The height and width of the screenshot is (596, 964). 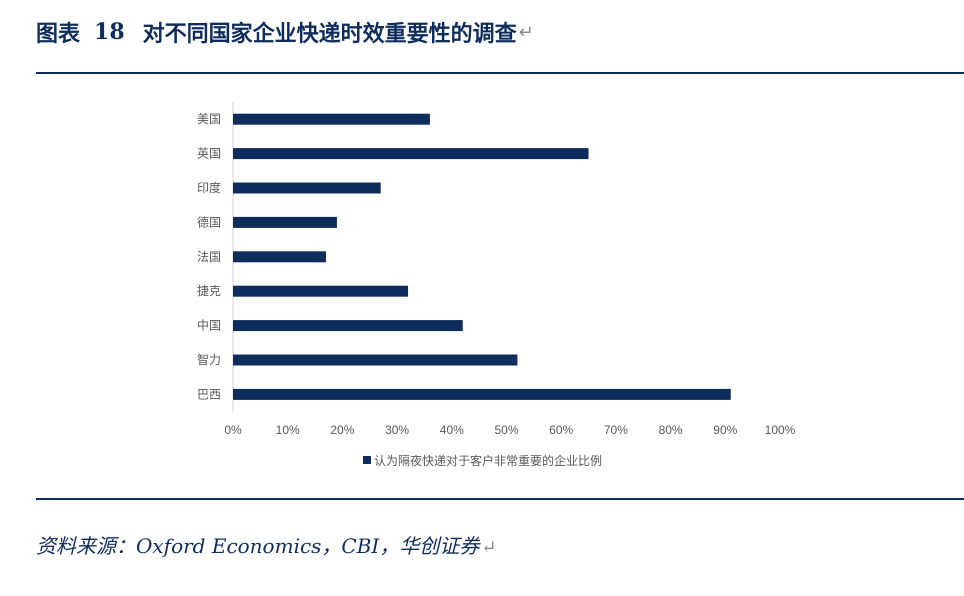 I want to click on x-tick-label: 90%, so click(x=725, y=430).